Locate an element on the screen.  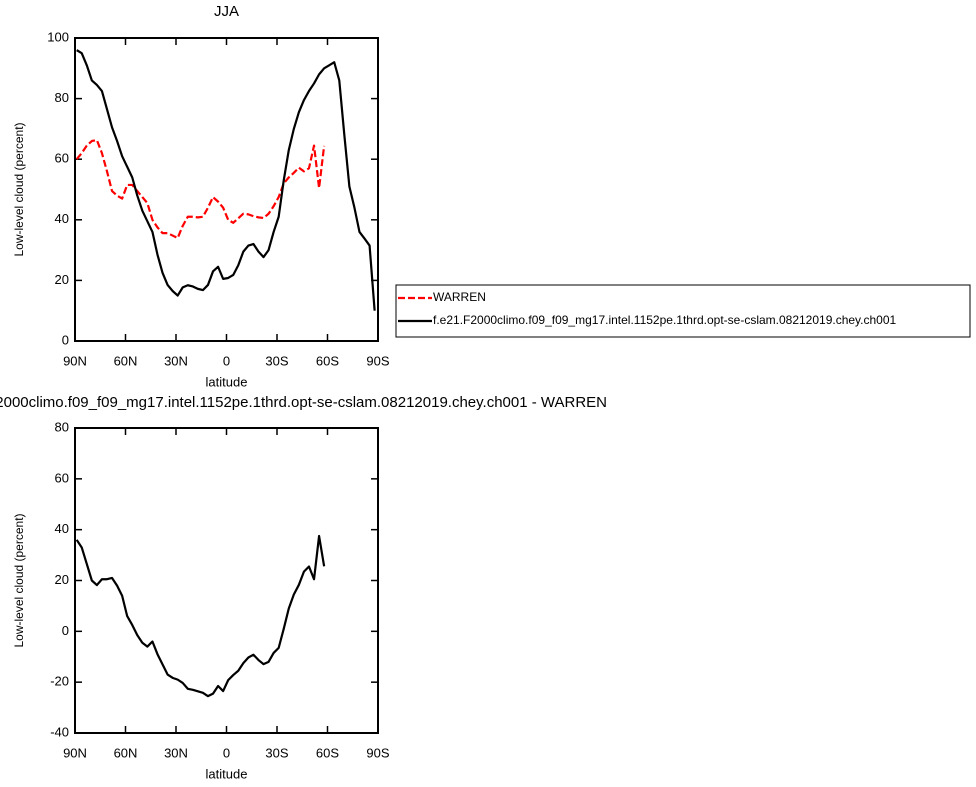
legend-label: WARREN is located at coordinates (459, 297).